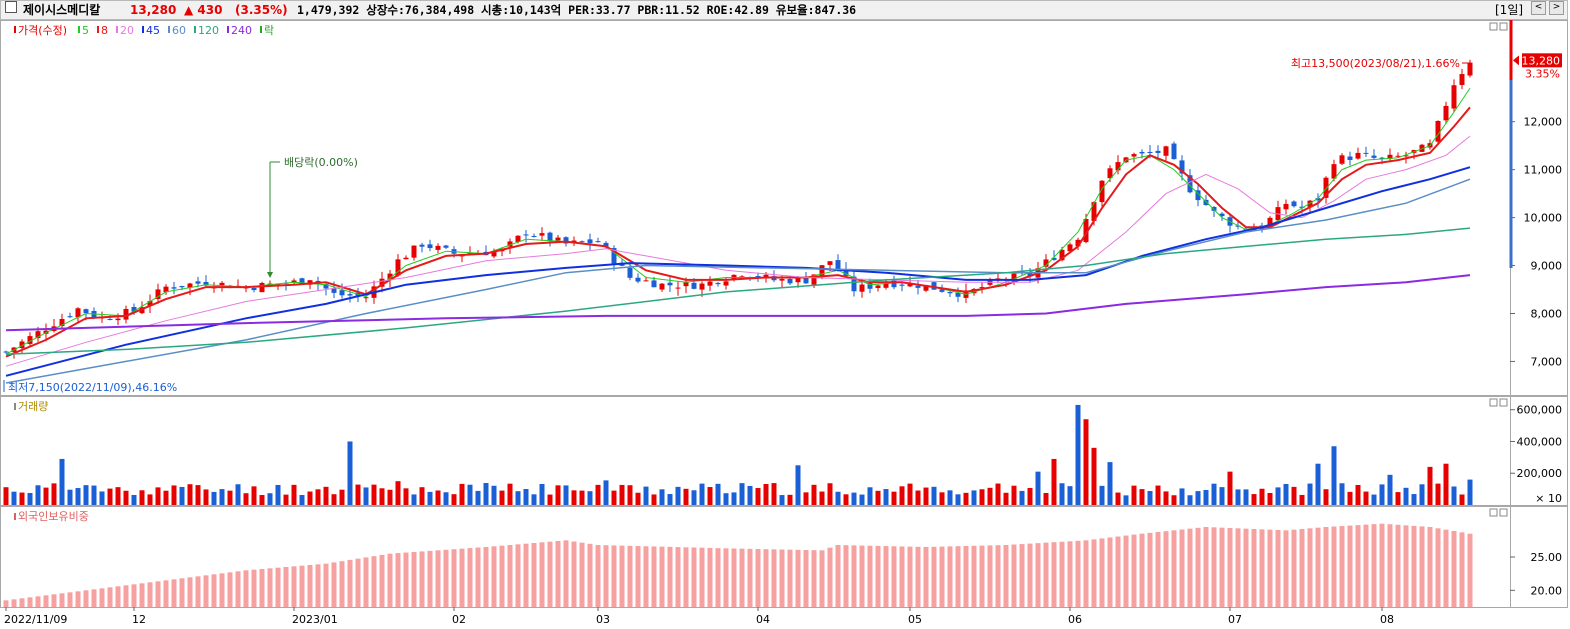 This screenshot has height=629, width=1570. I want to click on legend-label-8: 락, so click(269, 30).